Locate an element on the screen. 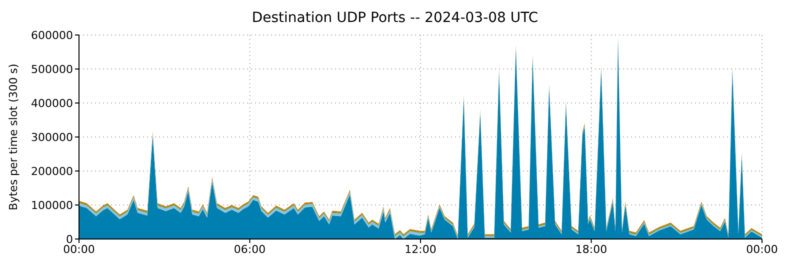 Image resolution: width=790 pixels, height=267 pixels. y-tick-label: 600000 is located at coordinates (52, 35).